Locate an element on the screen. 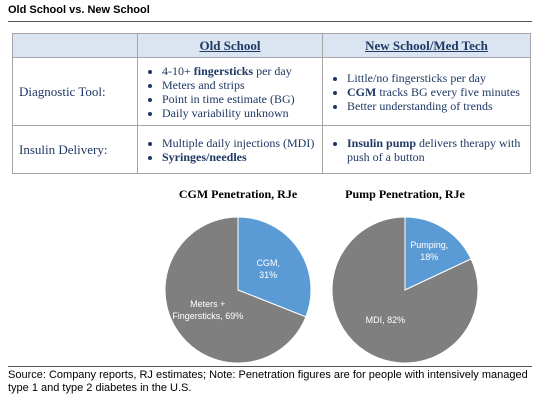 This screenshot has height=403, width=540. column-header: New School/Med Tech is located at coordinates (426, 45).